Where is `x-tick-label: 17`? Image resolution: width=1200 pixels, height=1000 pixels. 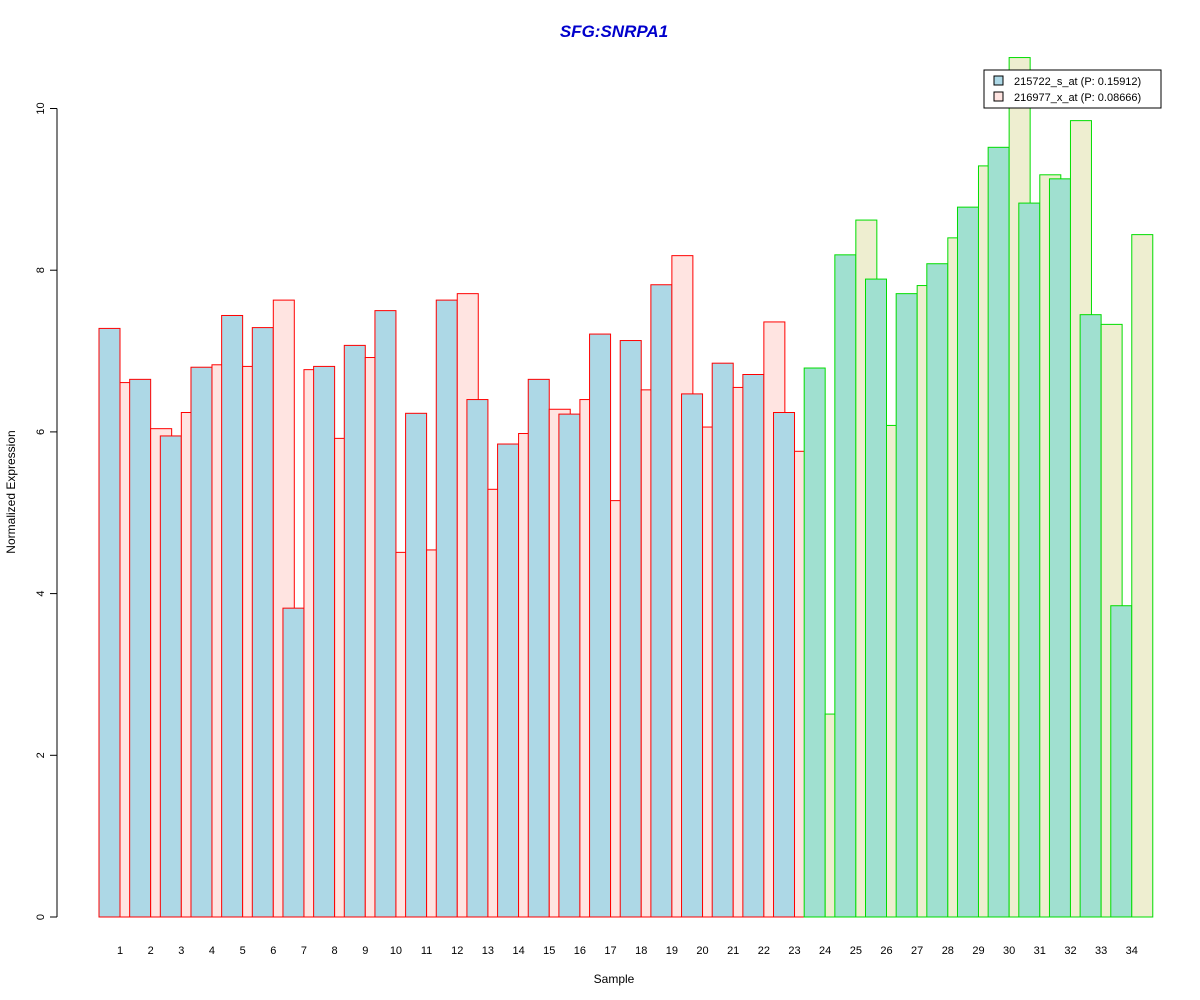 x-tick-label: 17 is located at coordinates (610, 951).